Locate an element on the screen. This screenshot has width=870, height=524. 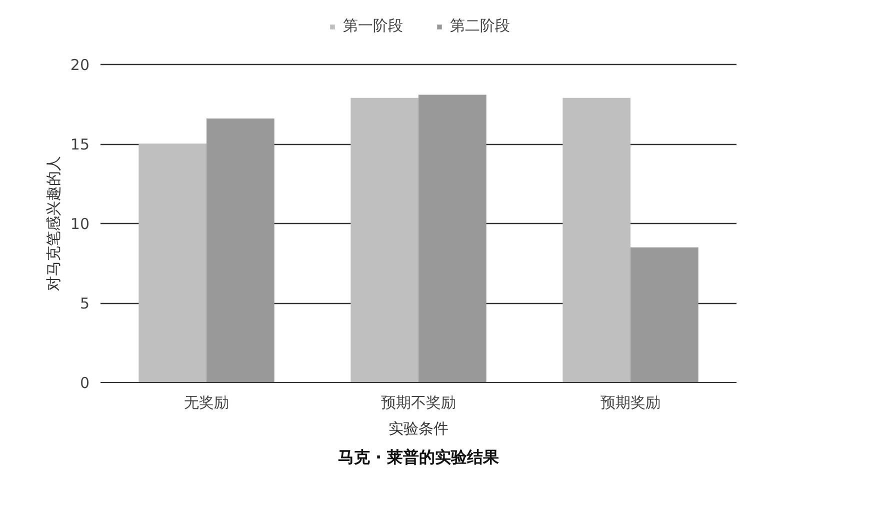
y-tick-label: 5 is located at coordinates (85, 303).